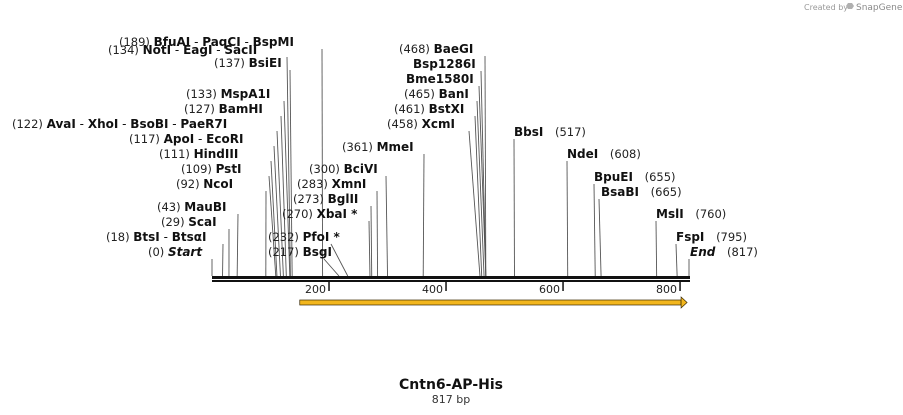 The width and height of the screenshot is (903, 415). Describe the element at coordinates (119, 237) in the screenshot. I see `site-position: (18)` at that location.